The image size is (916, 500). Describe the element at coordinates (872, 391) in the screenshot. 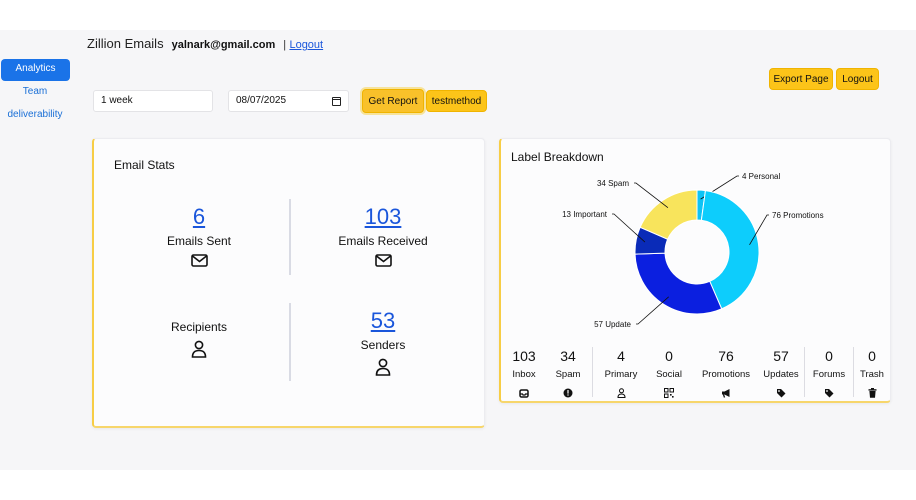

I see `trash-icon` at that location.